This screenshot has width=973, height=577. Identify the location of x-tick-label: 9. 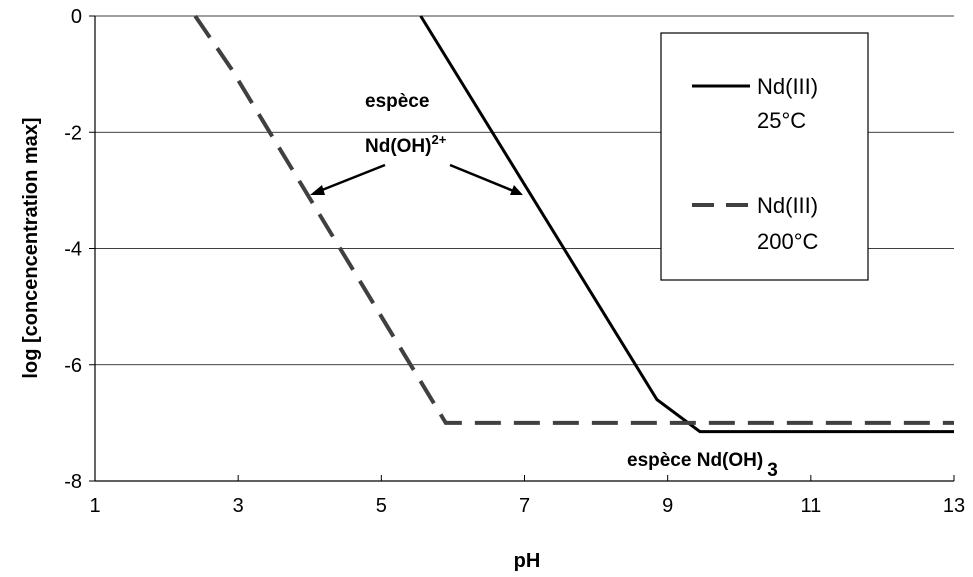
(667, 506).